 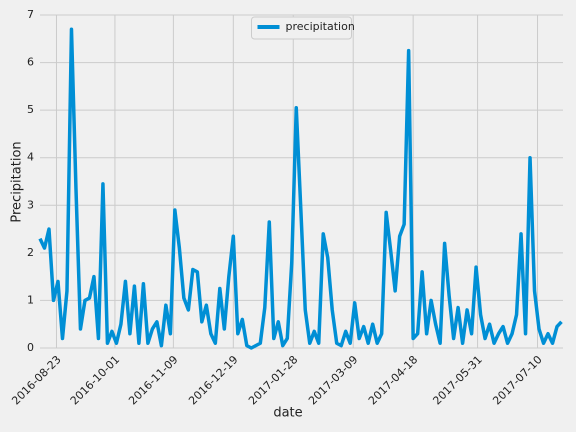 What do you see at coordinates (393, 380) in the screenshot?
I see `x-tick-label: 2017-04-18` at bounding box center [393, 380].